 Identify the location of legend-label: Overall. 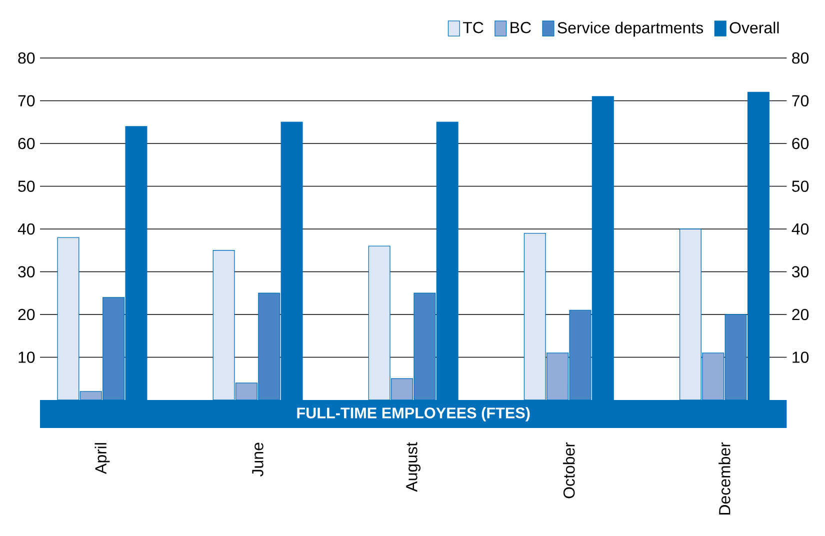
(754, 28).